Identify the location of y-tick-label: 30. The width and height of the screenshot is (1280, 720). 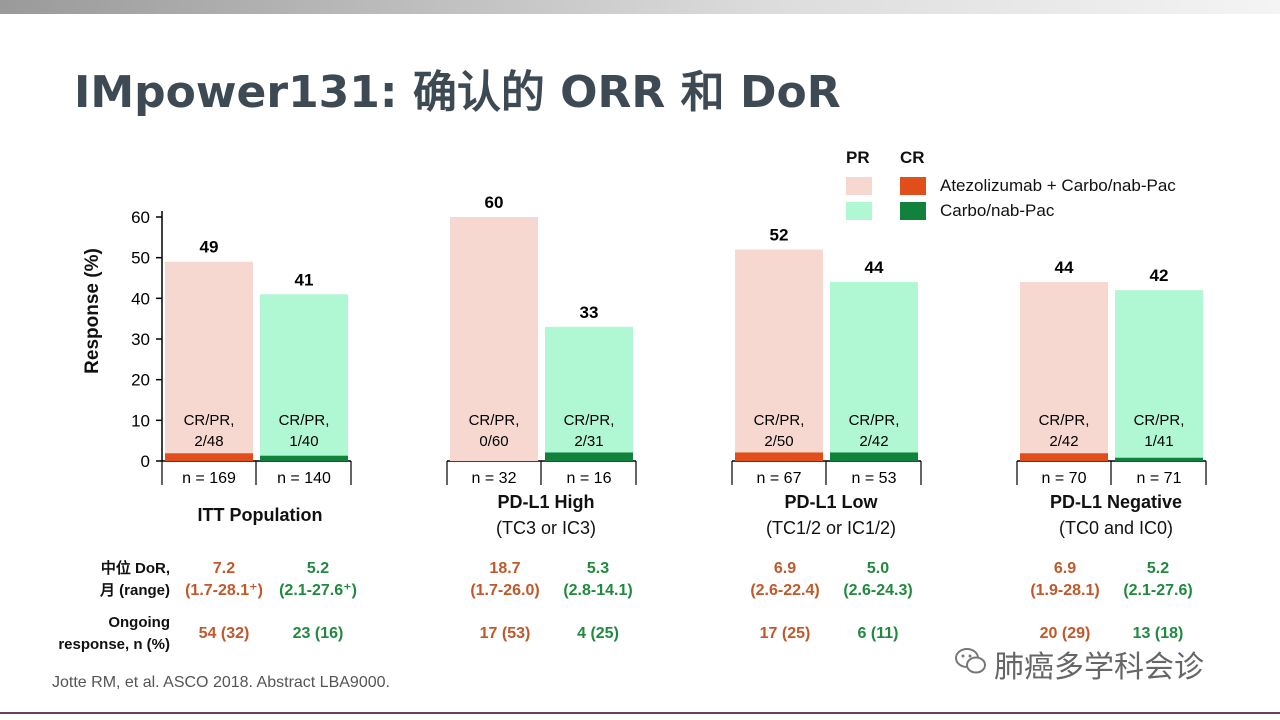
(140, 339).